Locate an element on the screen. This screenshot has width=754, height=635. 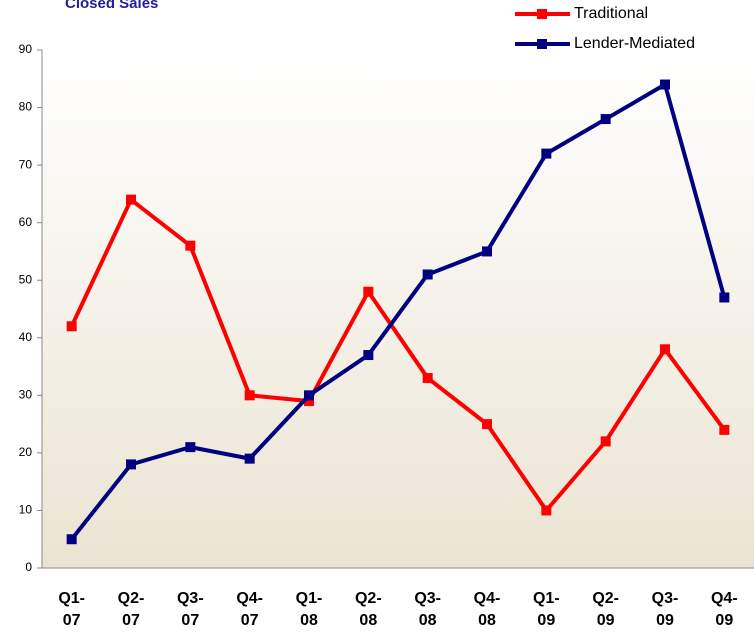
x-tick-label: Q4-07 is located at coordinates (249, 609).